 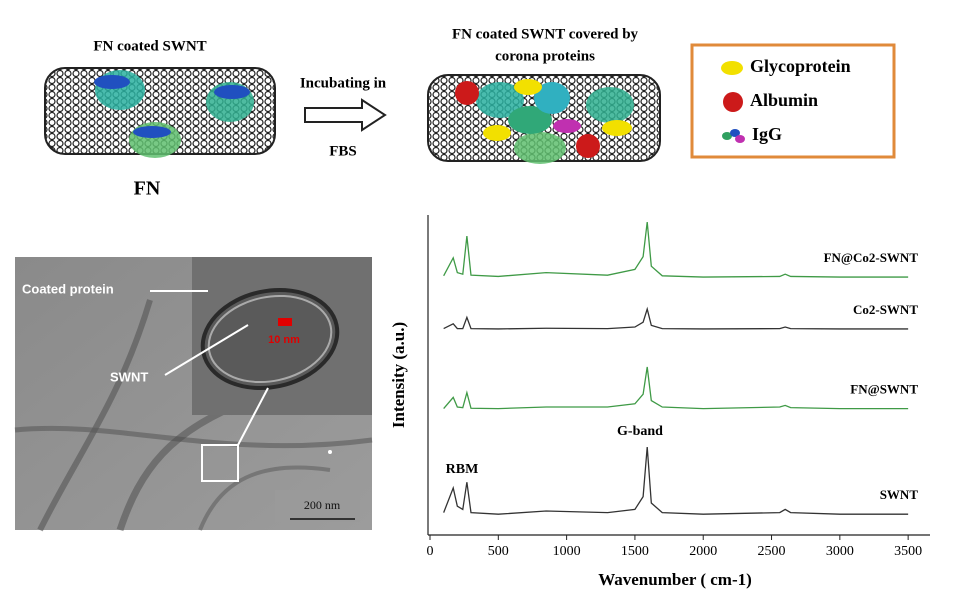 What do you see at coordinates (149, 46) in the screenshot?
I see `left-title: FN coated SWNT` at bounding box center [149, 46].